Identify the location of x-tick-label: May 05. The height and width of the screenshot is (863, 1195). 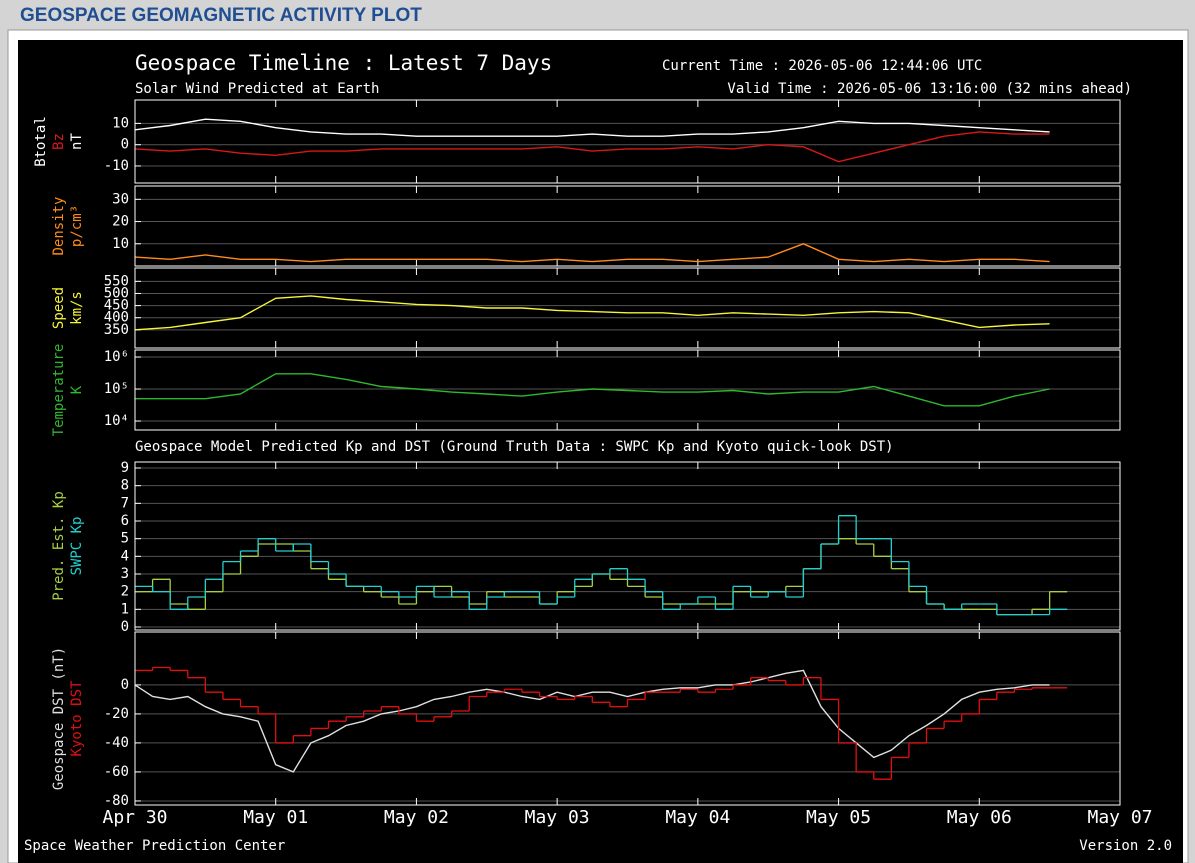
(838, 817).